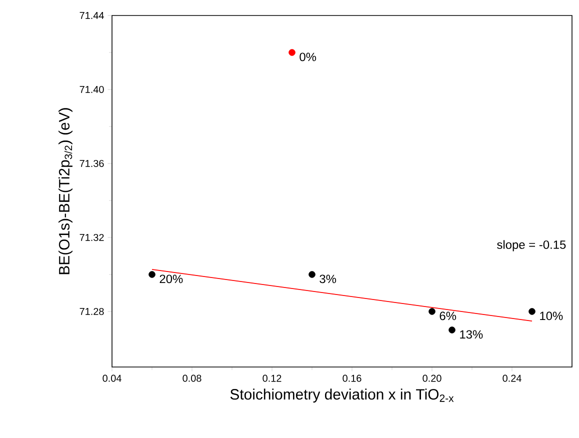 The height and width of the screenshot is (438, 579). Describe the element at coordinates (352, 378) in the screenshot. I see `x-tick-label: 0.16` at that location.